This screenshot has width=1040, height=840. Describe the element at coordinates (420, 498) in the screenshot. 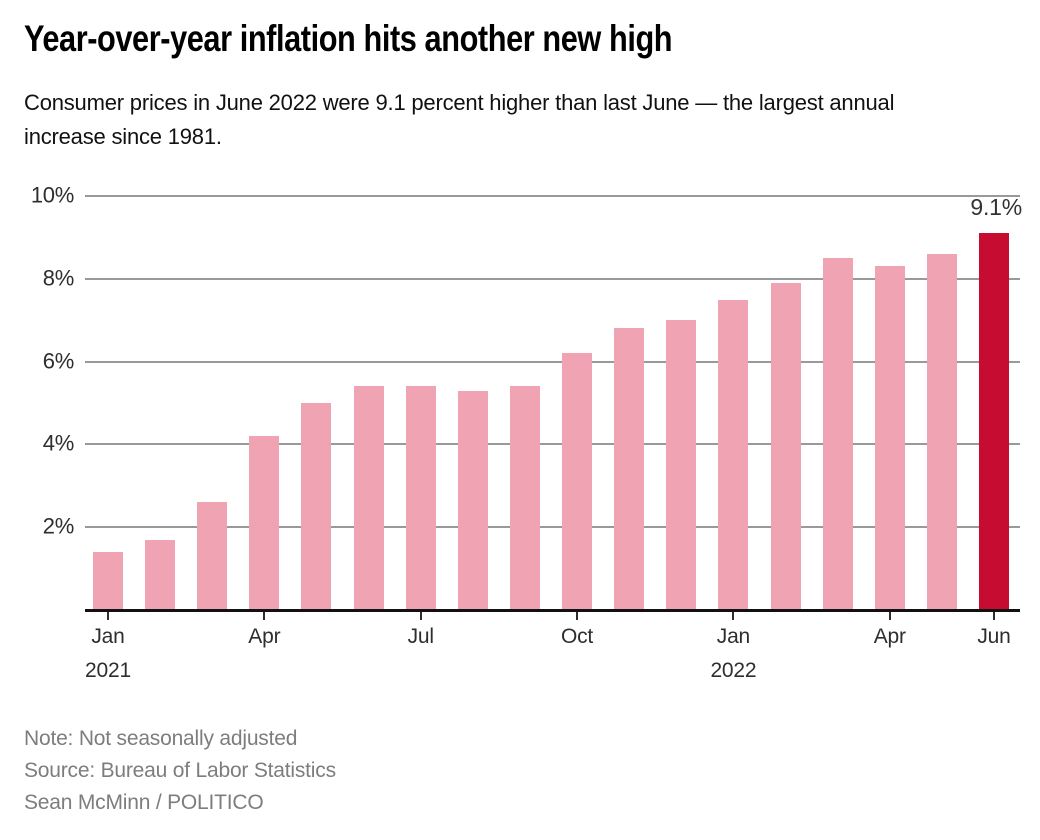

I see `bar-jul-2021` at that location.